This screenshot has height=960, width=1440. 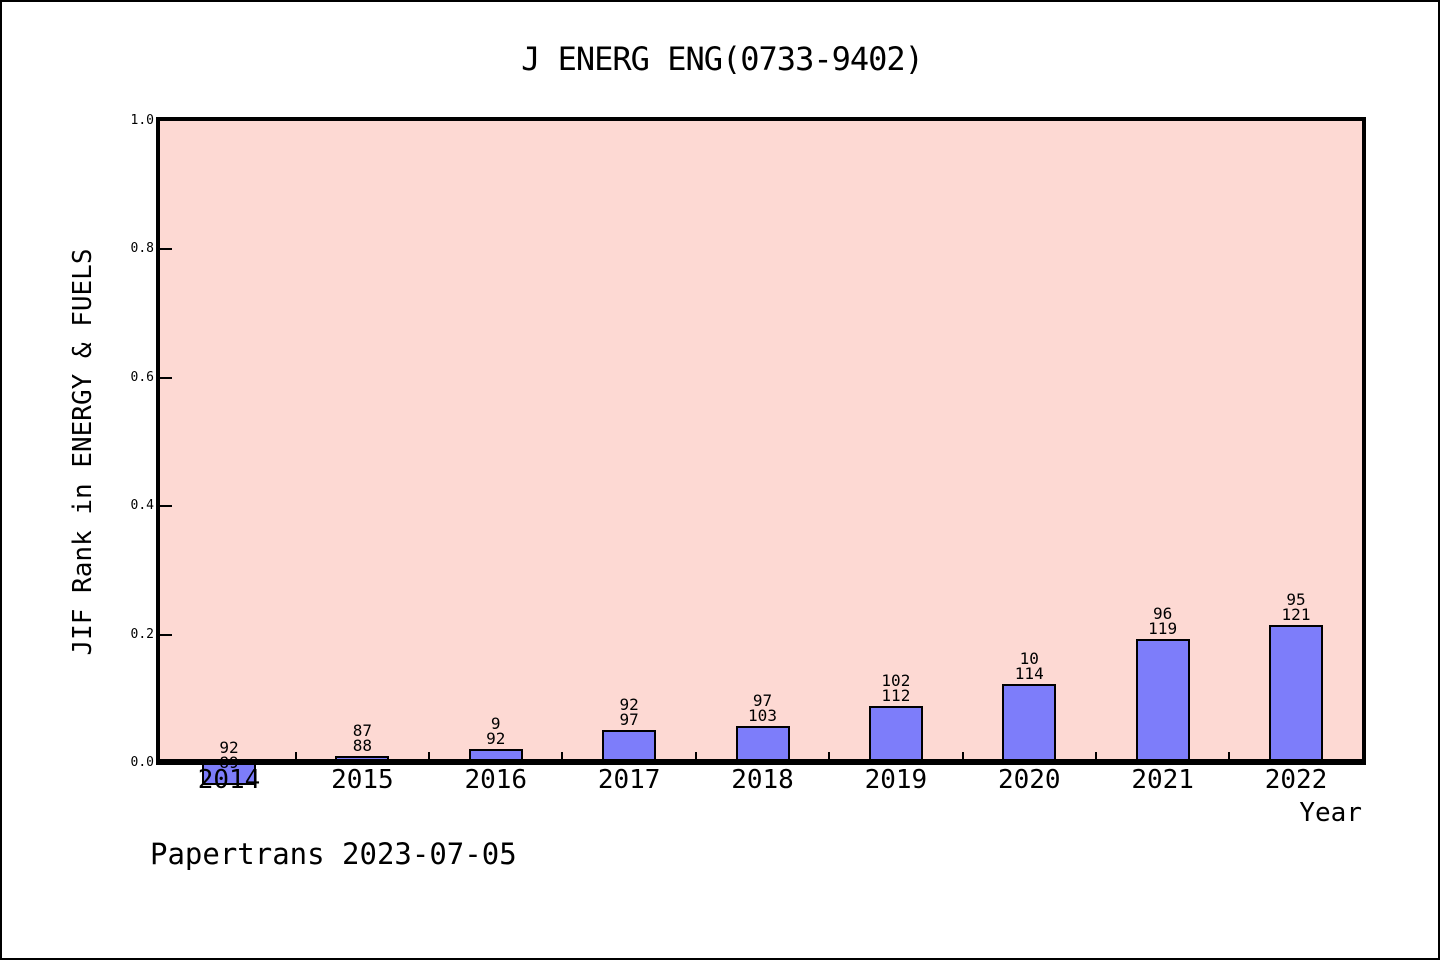 I want to click on x-tick-label: 2016, so click(x=496, y=780).